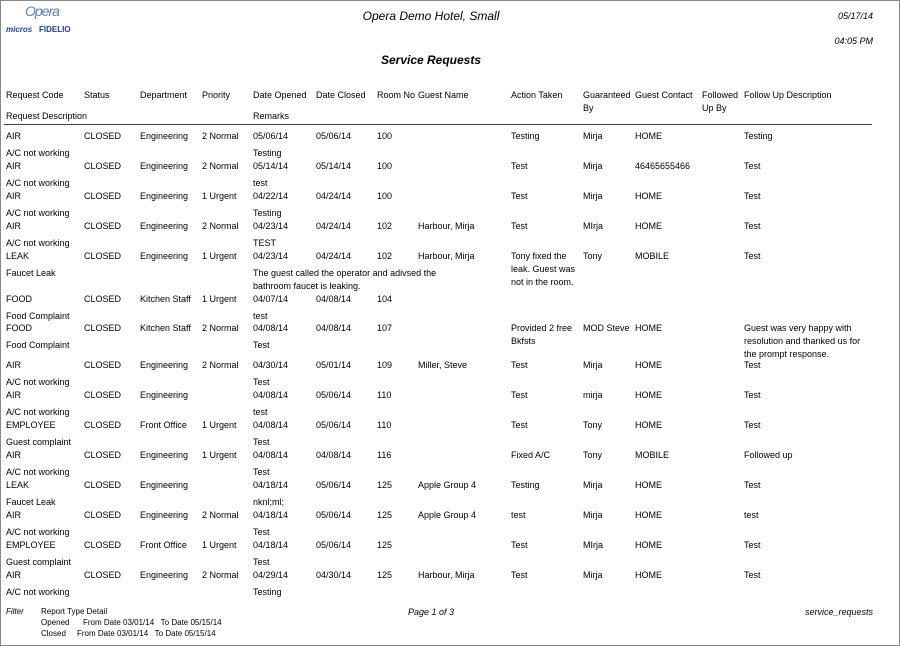 The image size is (900, 646). I want to click on cell-guest: Miller, Steve, so click(443, 365).